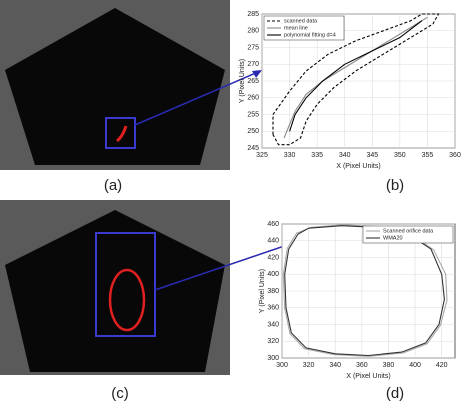  I want to click on y-tick-label: 340, so click(273, 324).